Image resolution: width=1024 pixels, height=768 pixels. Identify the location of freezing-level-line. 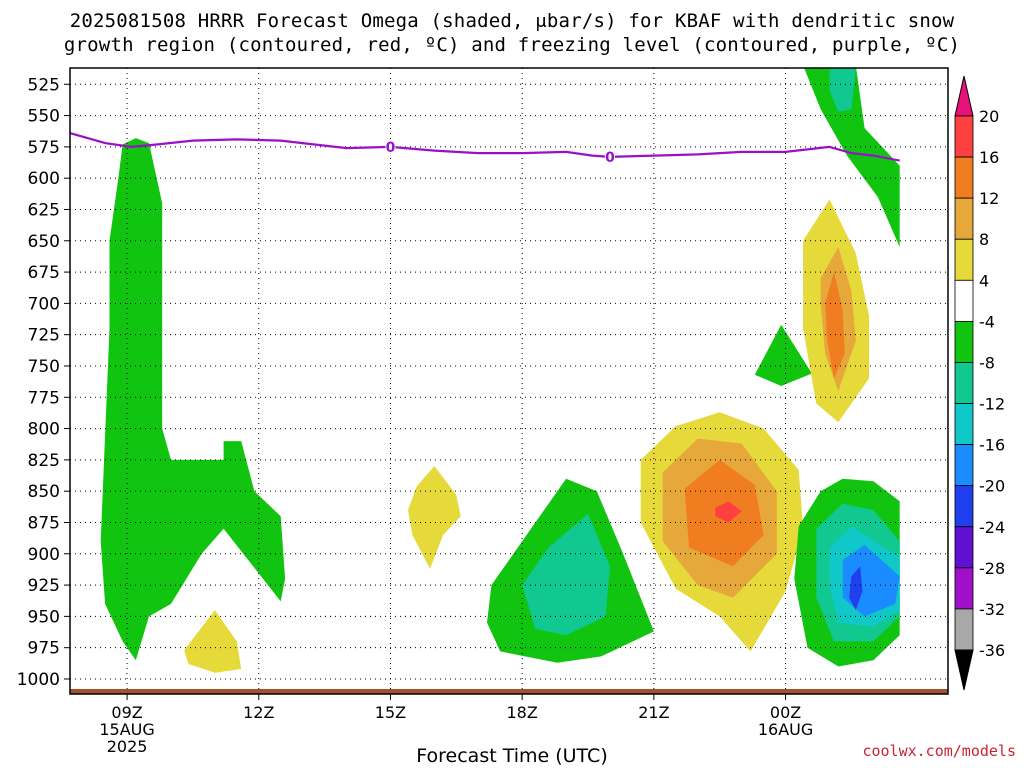
(485, 147).